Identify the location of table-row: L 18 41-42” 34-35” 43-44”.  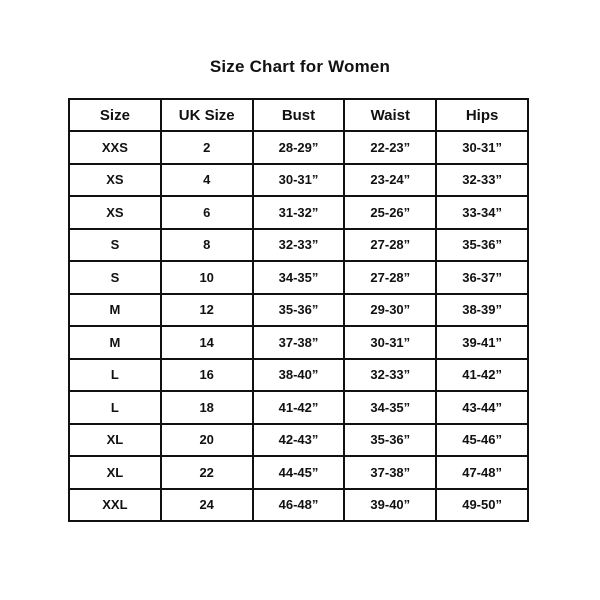
(298, 407).